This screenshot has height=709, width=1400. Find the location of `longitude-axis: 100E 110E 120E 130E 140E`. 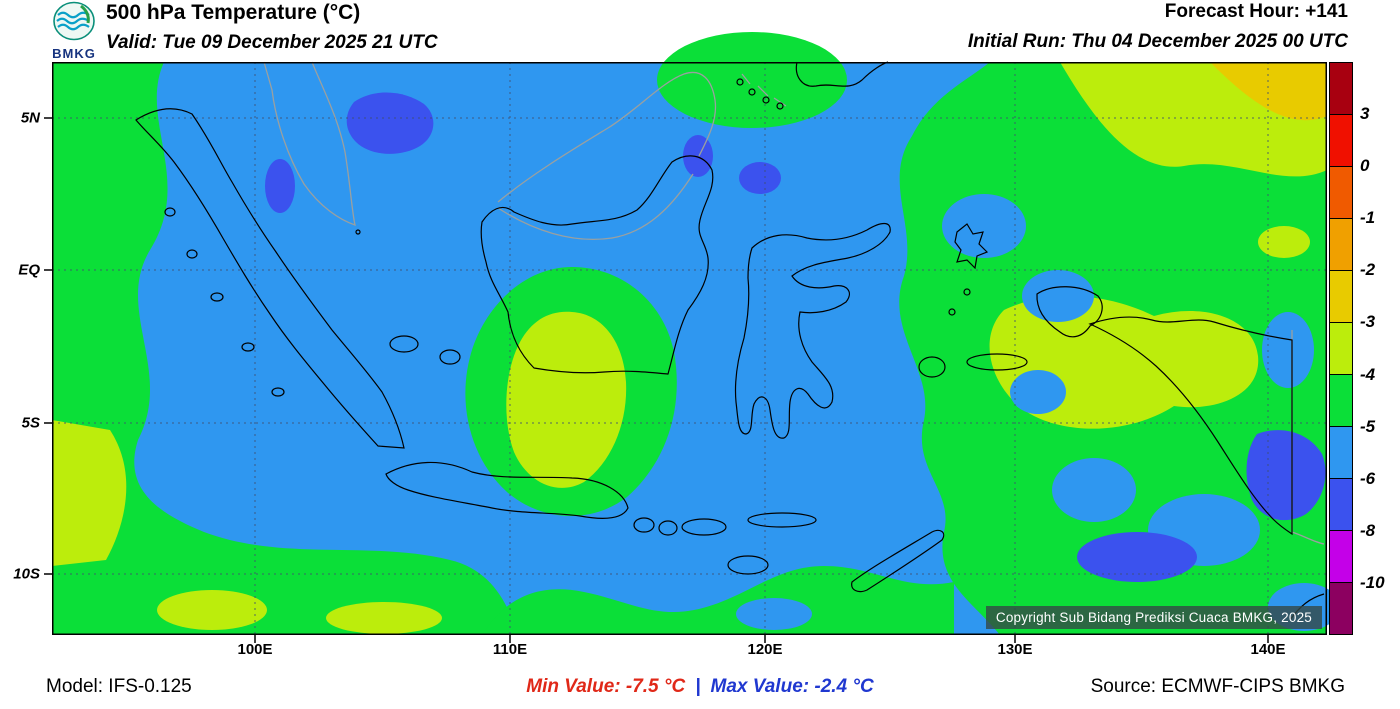

longitude-axis: 100E 110E 120E 130E 140E is located at coordinates (689, 651).